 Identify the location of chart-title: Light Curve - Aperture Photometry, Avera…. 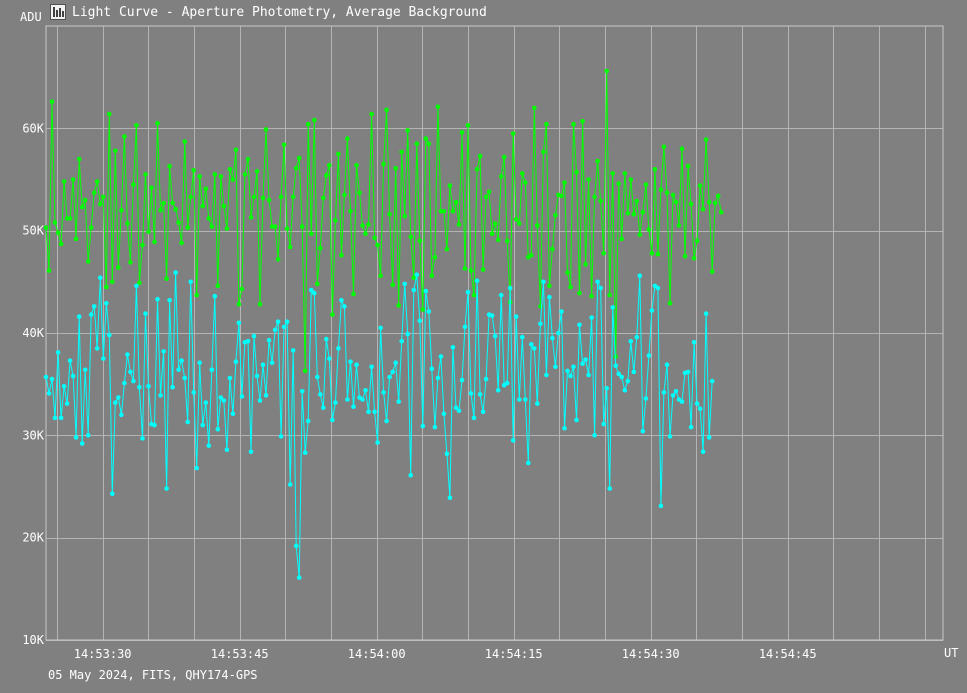
(279, 12).